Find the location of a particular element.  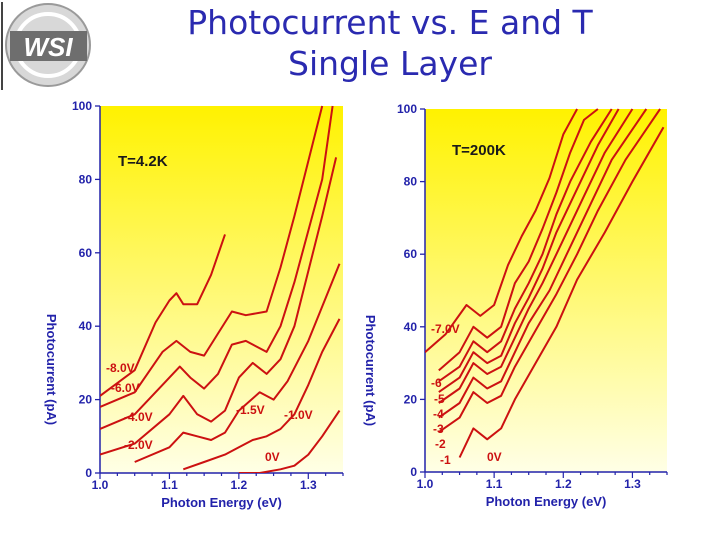

panel-title: T=200K is located at coordinates (479, 150).